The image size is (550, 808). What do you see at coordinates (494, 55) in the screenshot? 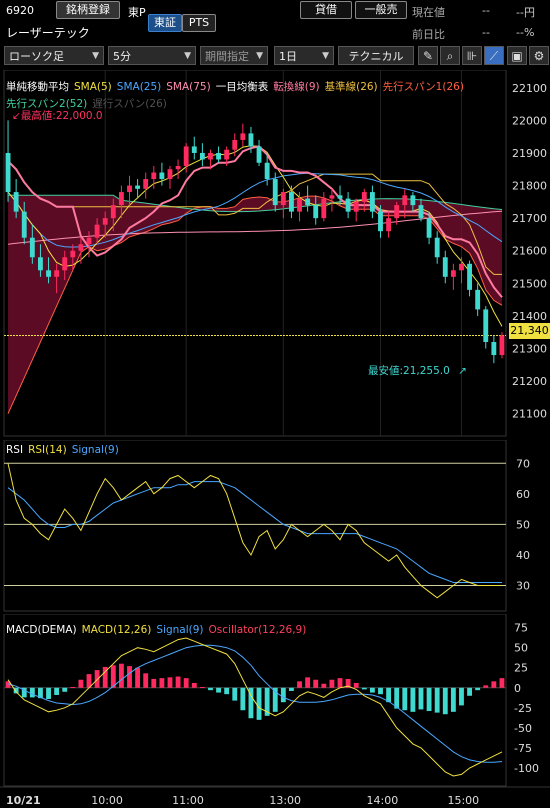
I see `chart-style-icon: ⟋` at bounding box center [494, 55].